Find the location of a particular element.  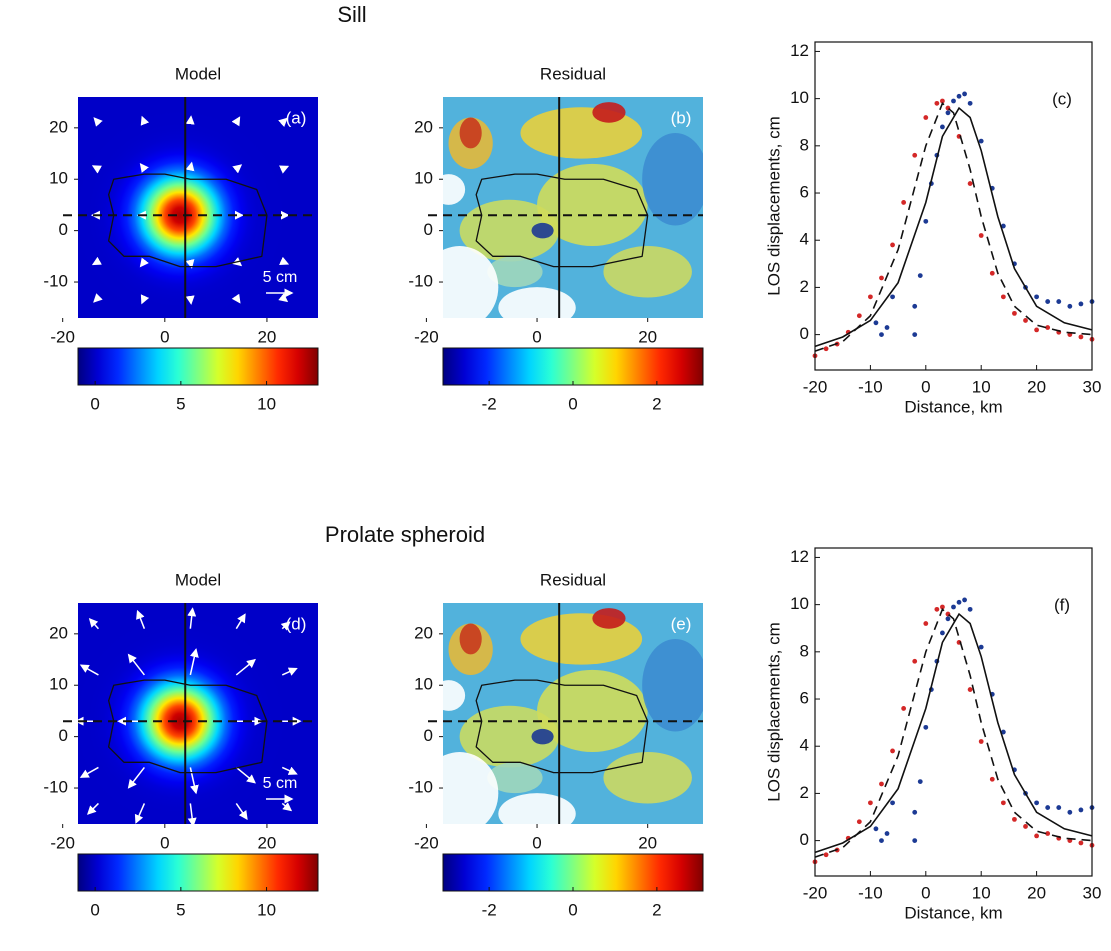

y-tick-label: 6 is located at coordinates (804, 698).